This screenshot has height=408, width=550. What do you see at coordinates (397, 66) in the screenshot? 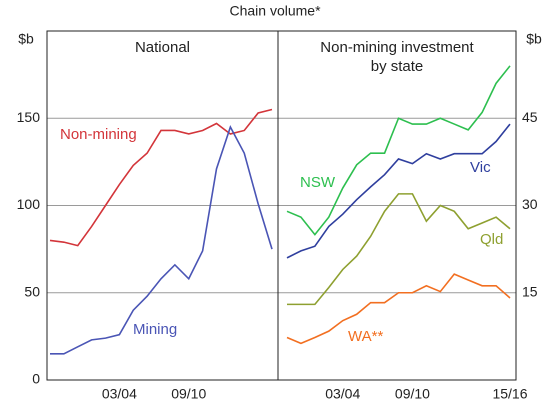
I see `panel-title: by state` at bounding box center [397, 66].